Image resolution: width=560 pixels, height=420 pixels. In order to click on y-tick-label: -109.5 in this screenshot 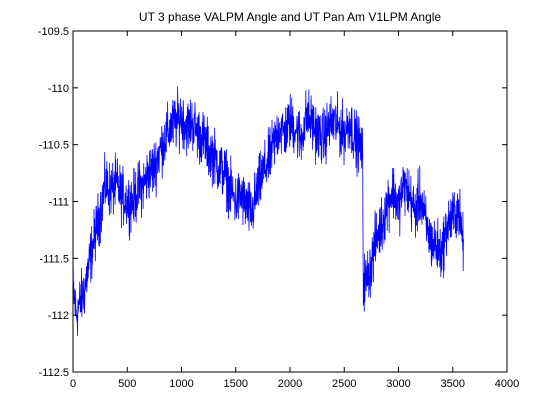, I will do `click(53, 32)`.